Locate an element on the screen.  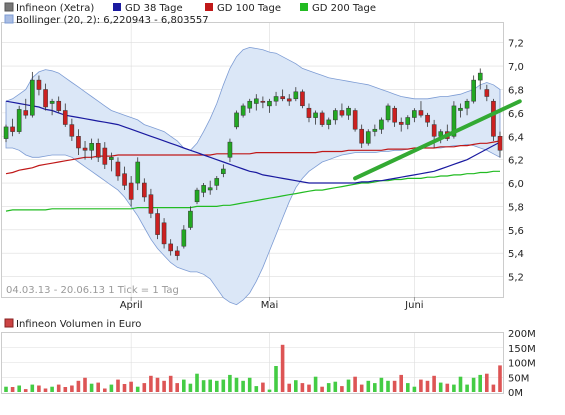
volume-y-tick-label: 200M is located at coordinates (522, 334).